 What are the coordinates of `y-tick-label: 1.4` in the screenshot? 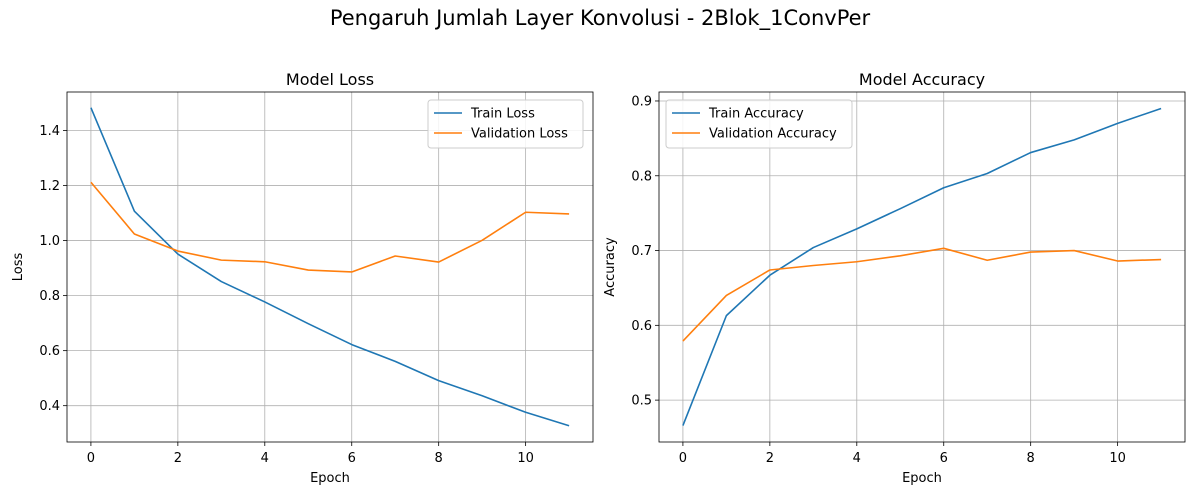 It's located at (49, 131).